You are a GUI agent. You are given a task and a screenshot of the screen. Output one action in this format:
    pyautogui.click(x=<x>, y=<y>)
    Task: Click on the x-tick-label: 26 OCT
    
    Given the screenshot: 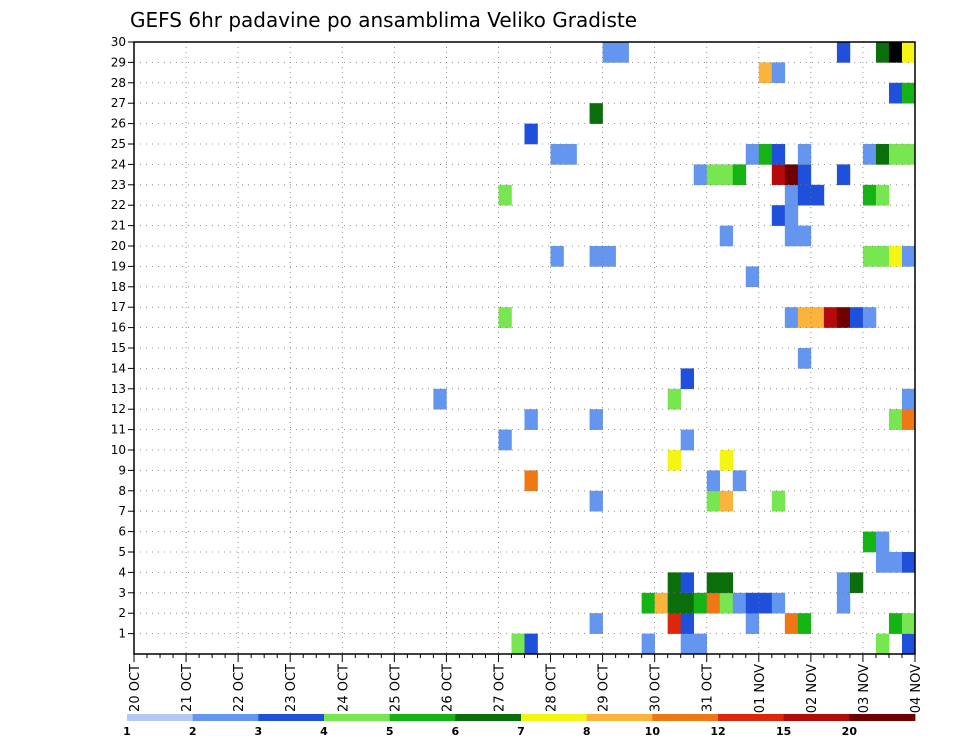 What is the action you would take?
    pyautogui.click(x=447, y=688)
    